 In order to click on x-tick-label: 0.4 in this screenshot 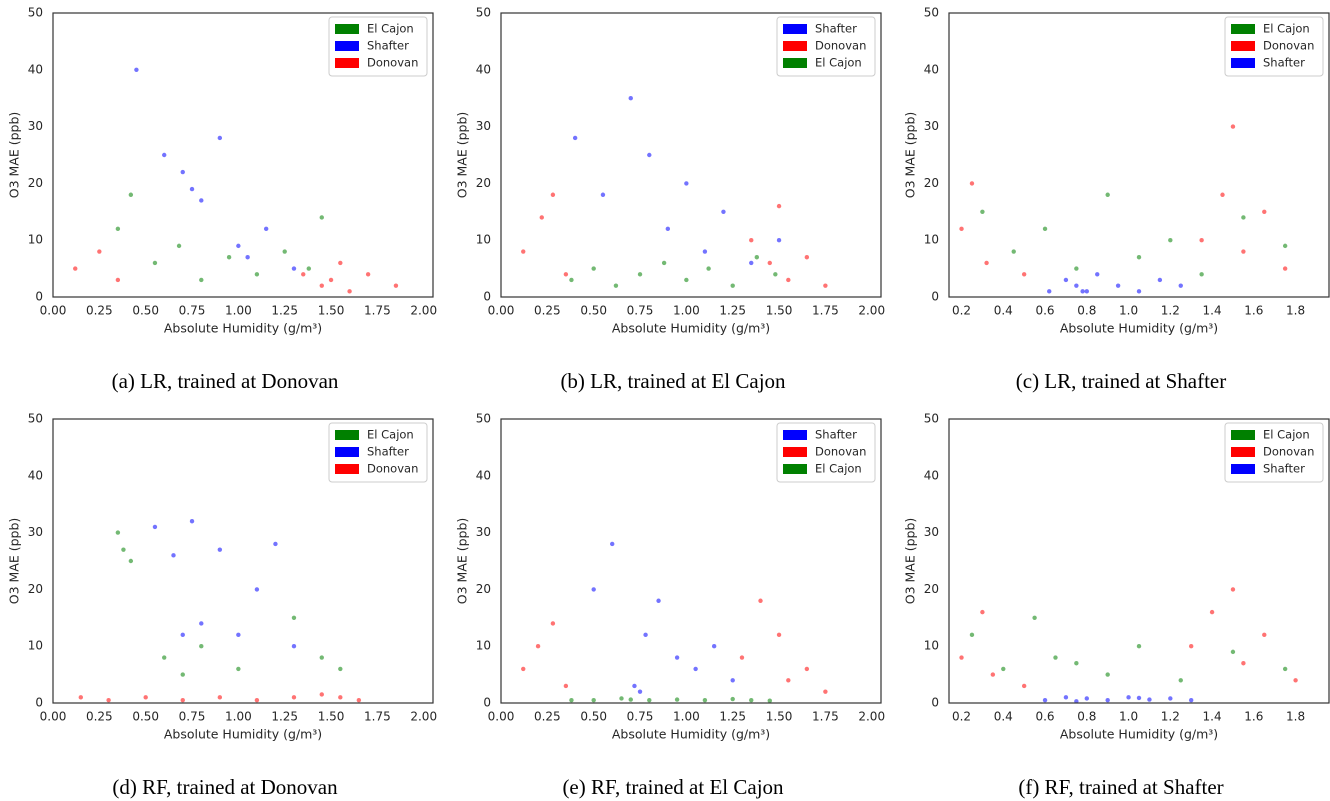, I will do `click(1003, 311)`.